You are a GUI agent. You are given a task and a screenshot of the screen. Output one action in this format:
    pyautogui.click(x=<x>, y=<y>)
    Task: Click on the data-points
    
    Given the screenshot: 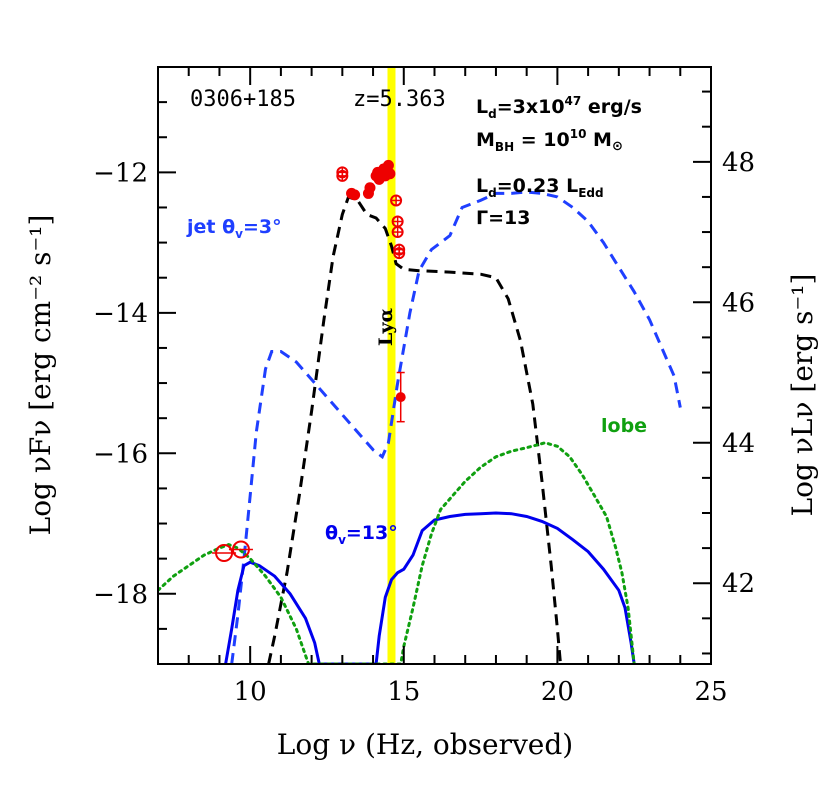 What is the action you would take?
    pyautogui.click(x=309, y=361)
    